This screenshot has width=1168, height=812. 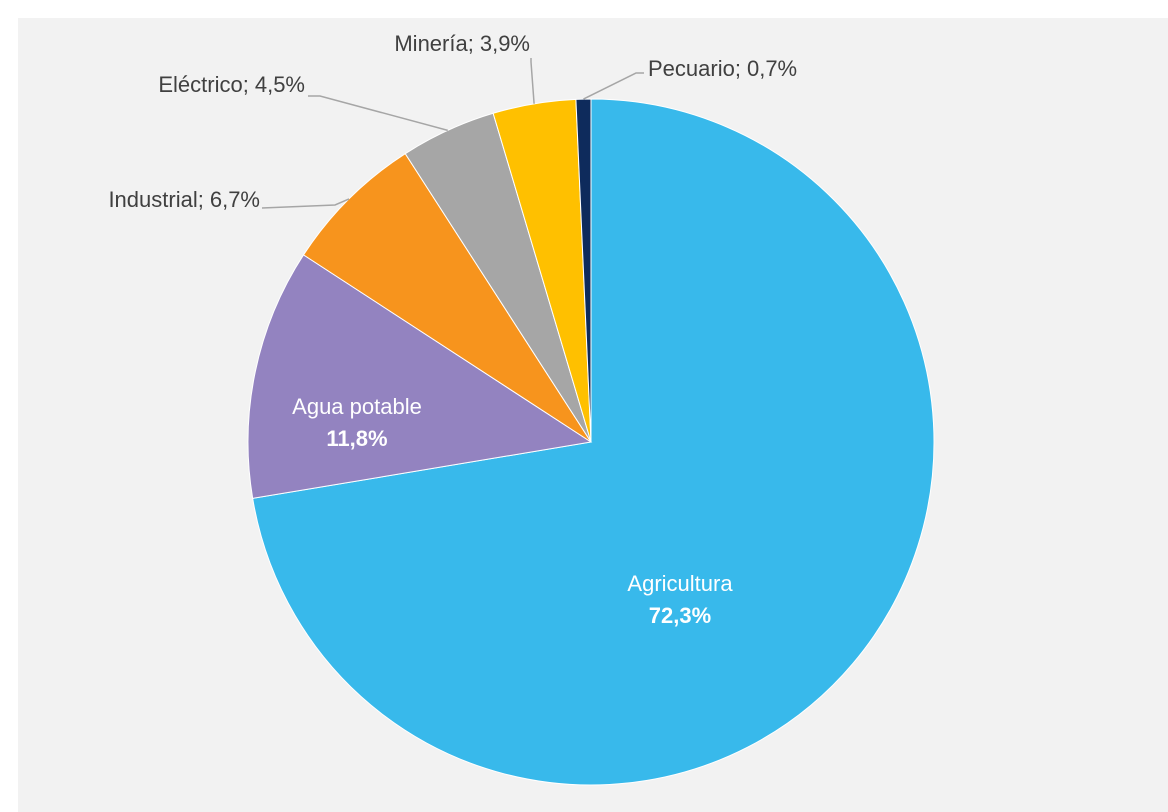 What do you see at coordinates (357, 406) in the screenshot?
I see `slice-category: Agua potable` at bounding box center [357, 406].